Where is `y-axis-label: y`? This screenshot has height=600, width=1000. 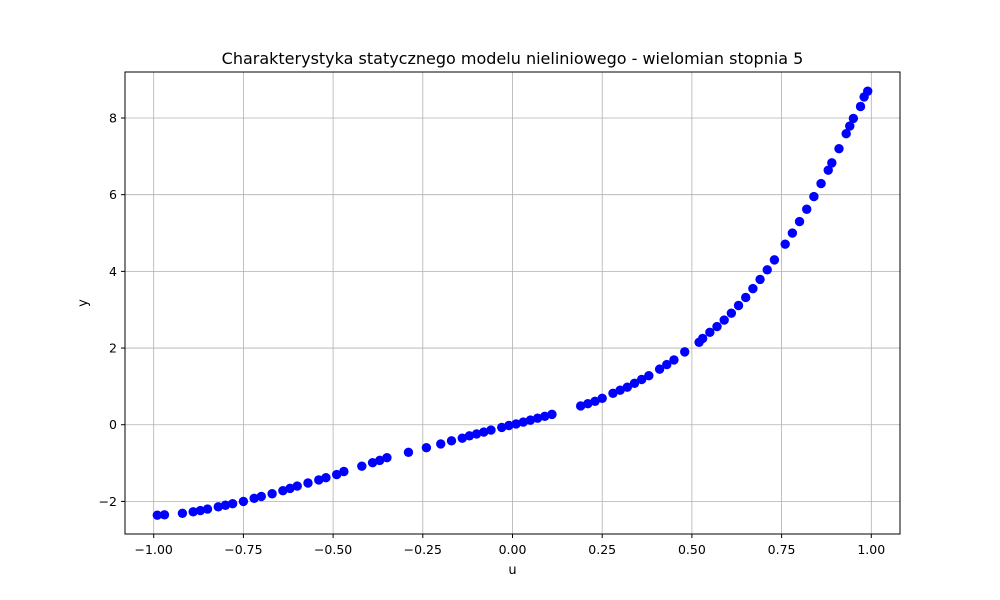
y-axis-label: y is located at coordinates (83, 303).